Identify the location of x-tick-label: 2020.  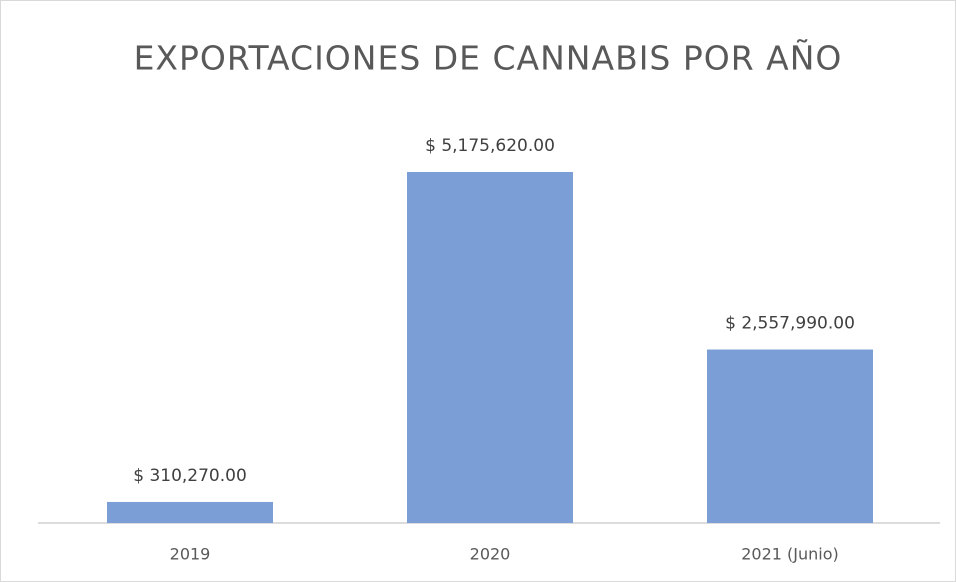
(490, 554).